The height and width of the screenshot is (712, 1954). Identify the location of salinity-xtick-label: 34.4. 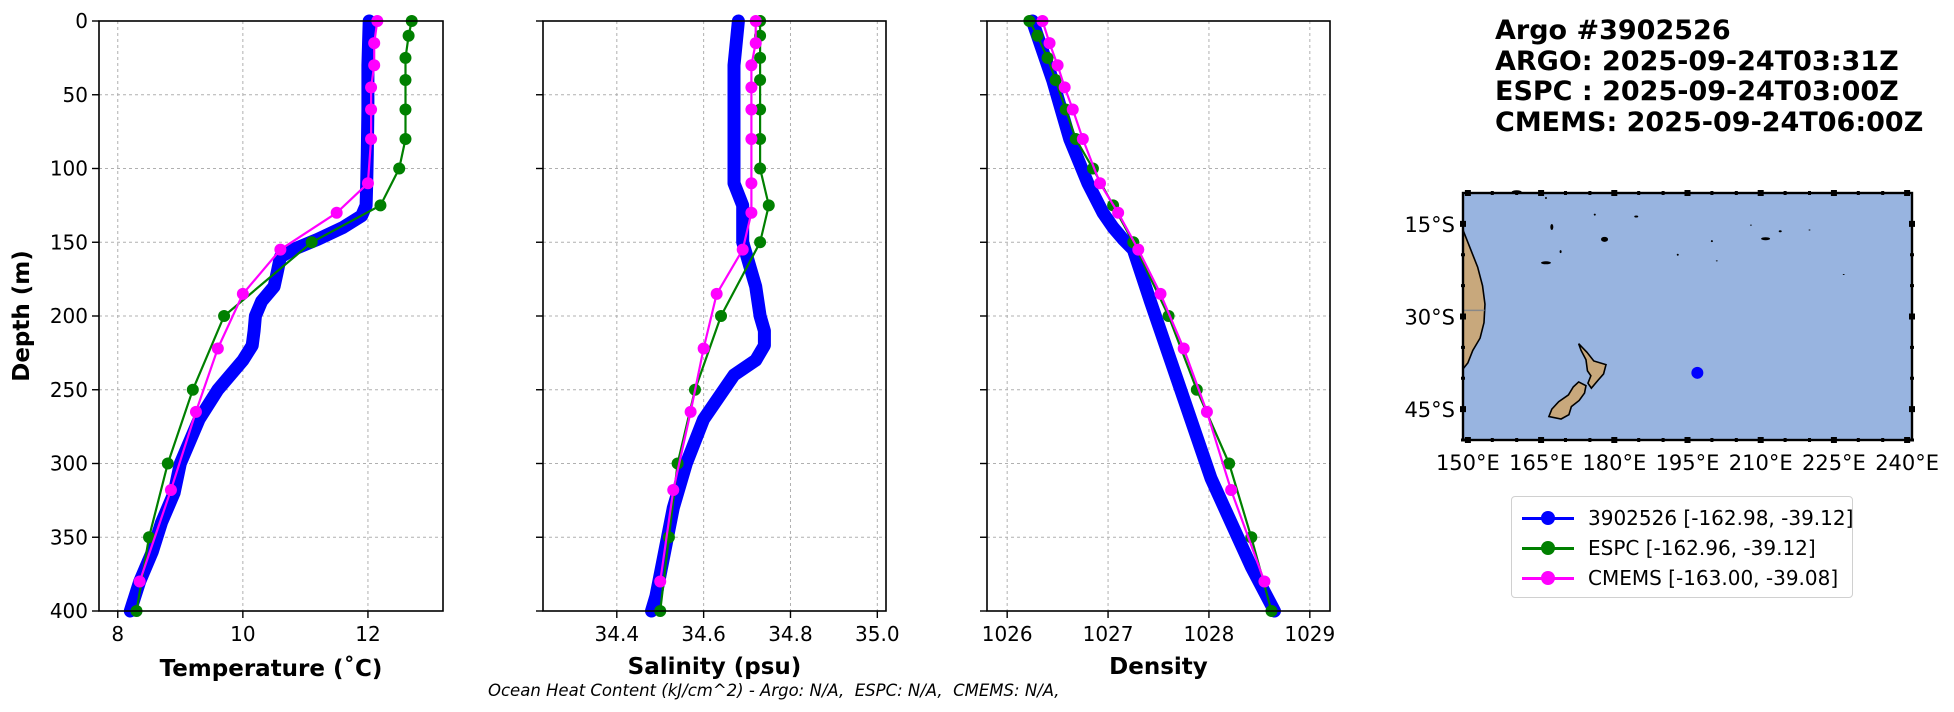
(617, 634).